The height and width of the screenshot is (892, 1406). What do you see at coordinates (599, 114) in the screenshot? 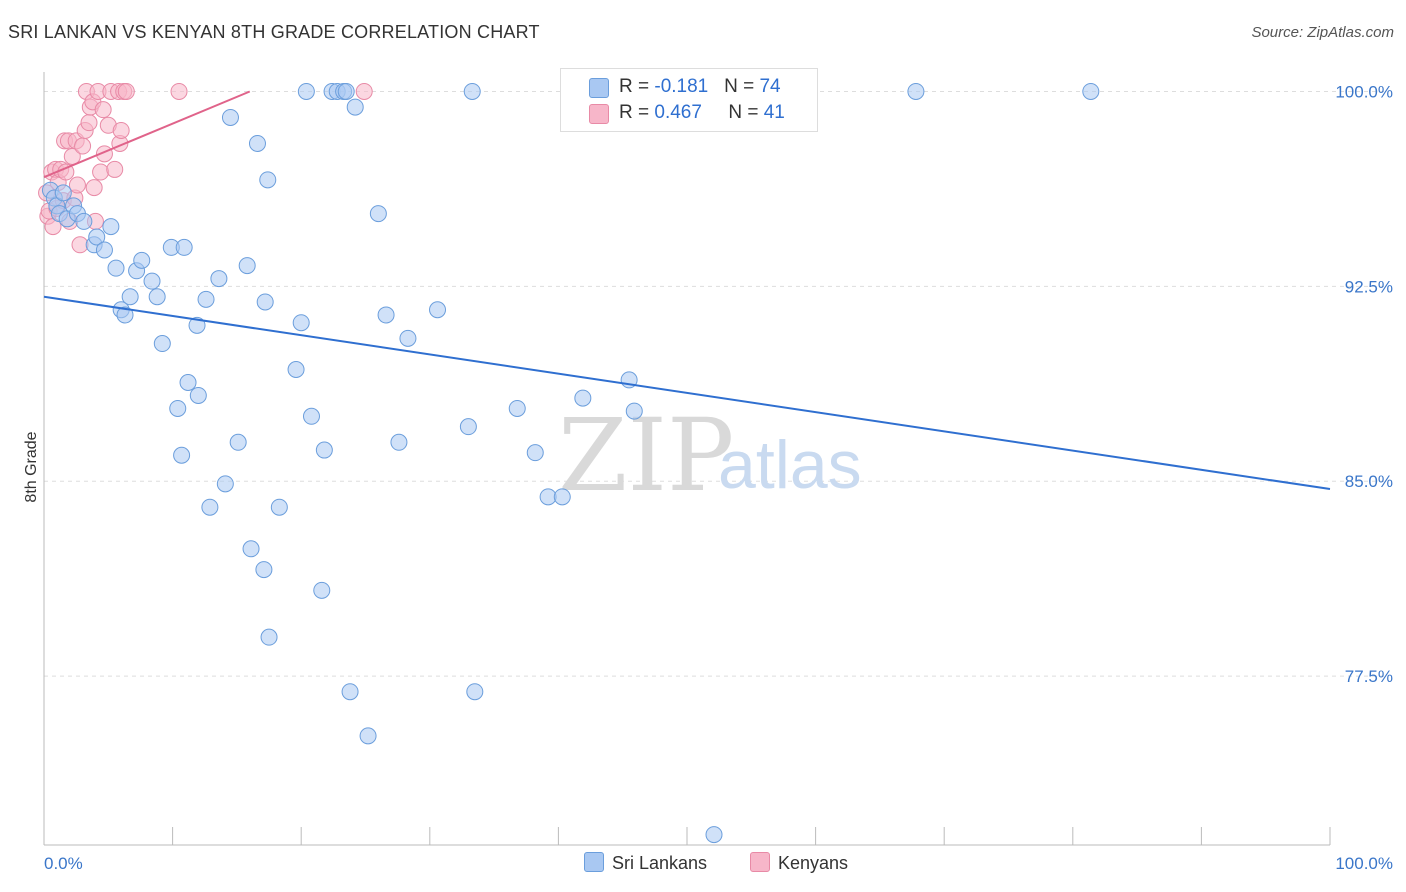
I see `kenyans-swatch` at bounding box center [599, 114].